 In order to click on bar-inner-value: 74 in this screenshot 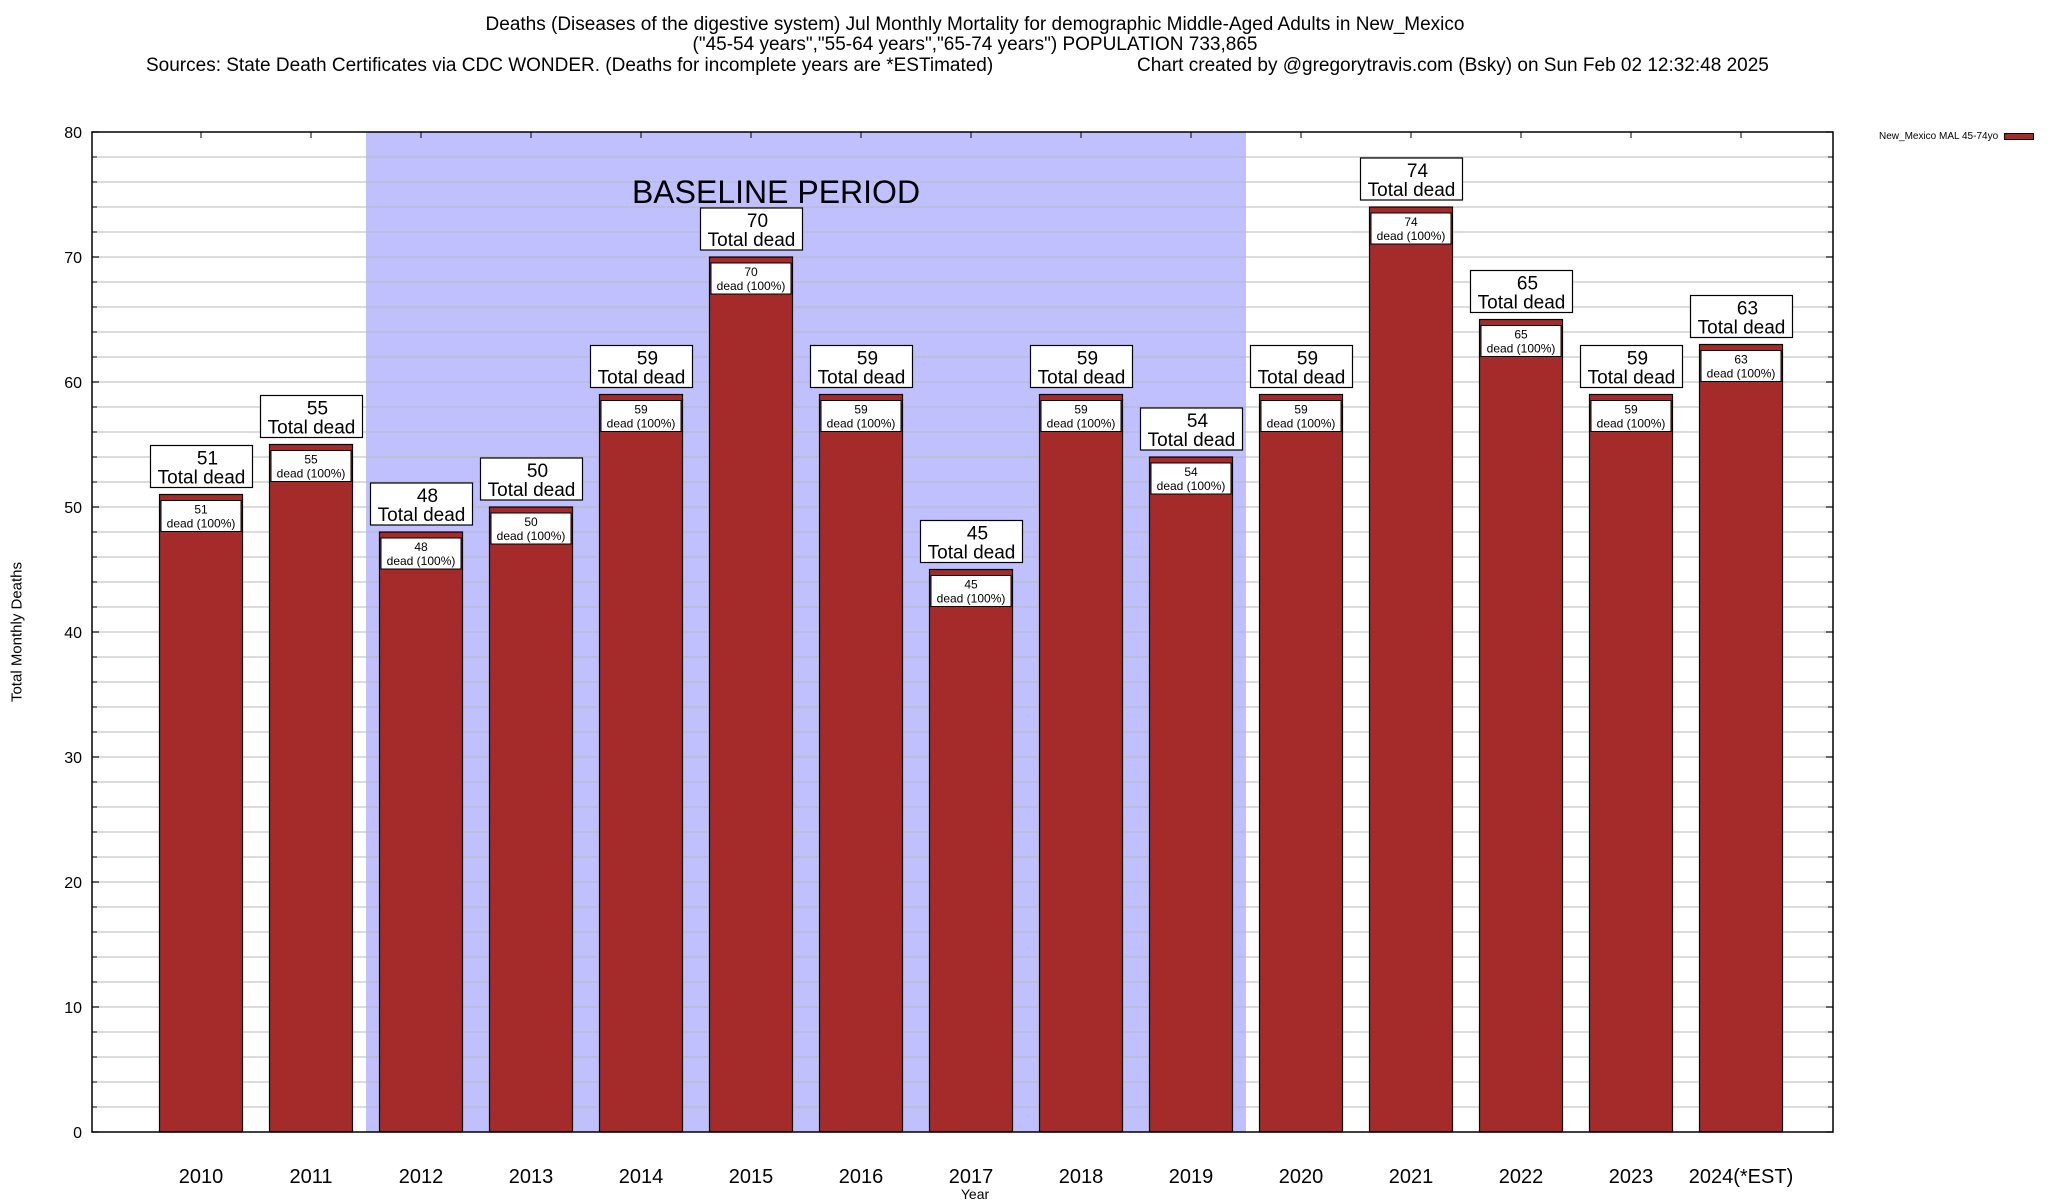, I will do `click(1411, 222)`.